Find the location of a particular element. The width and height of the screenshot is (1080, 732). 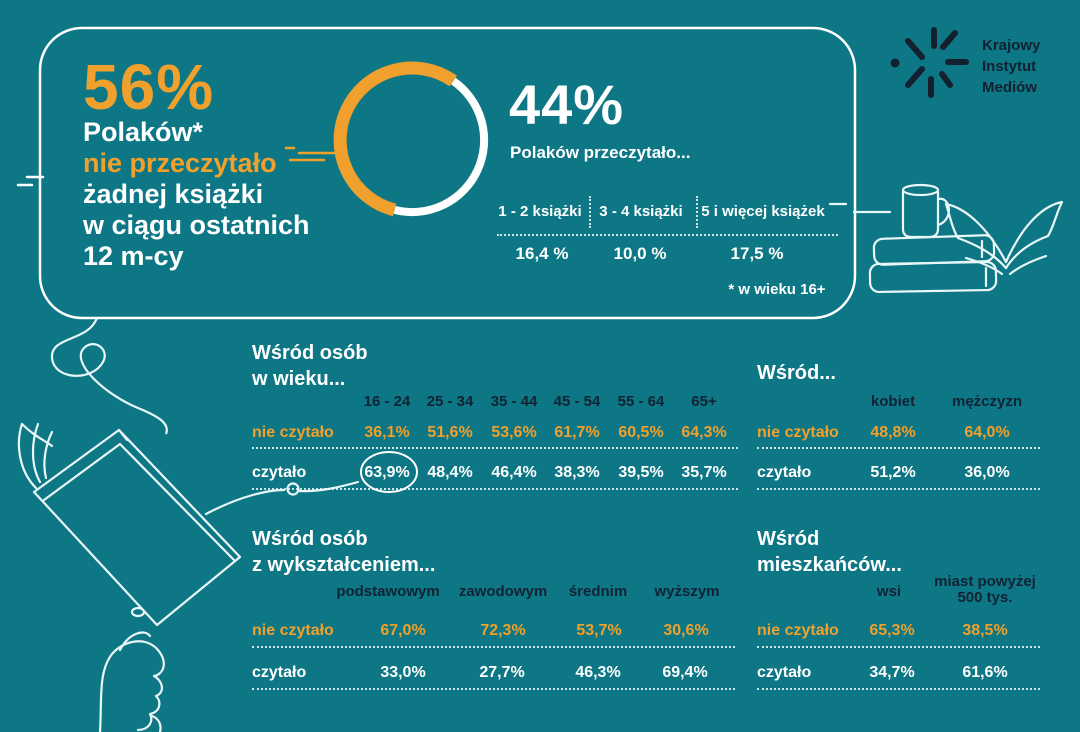

headline-line3: żadnej książki is located at coordinates (173, 194).